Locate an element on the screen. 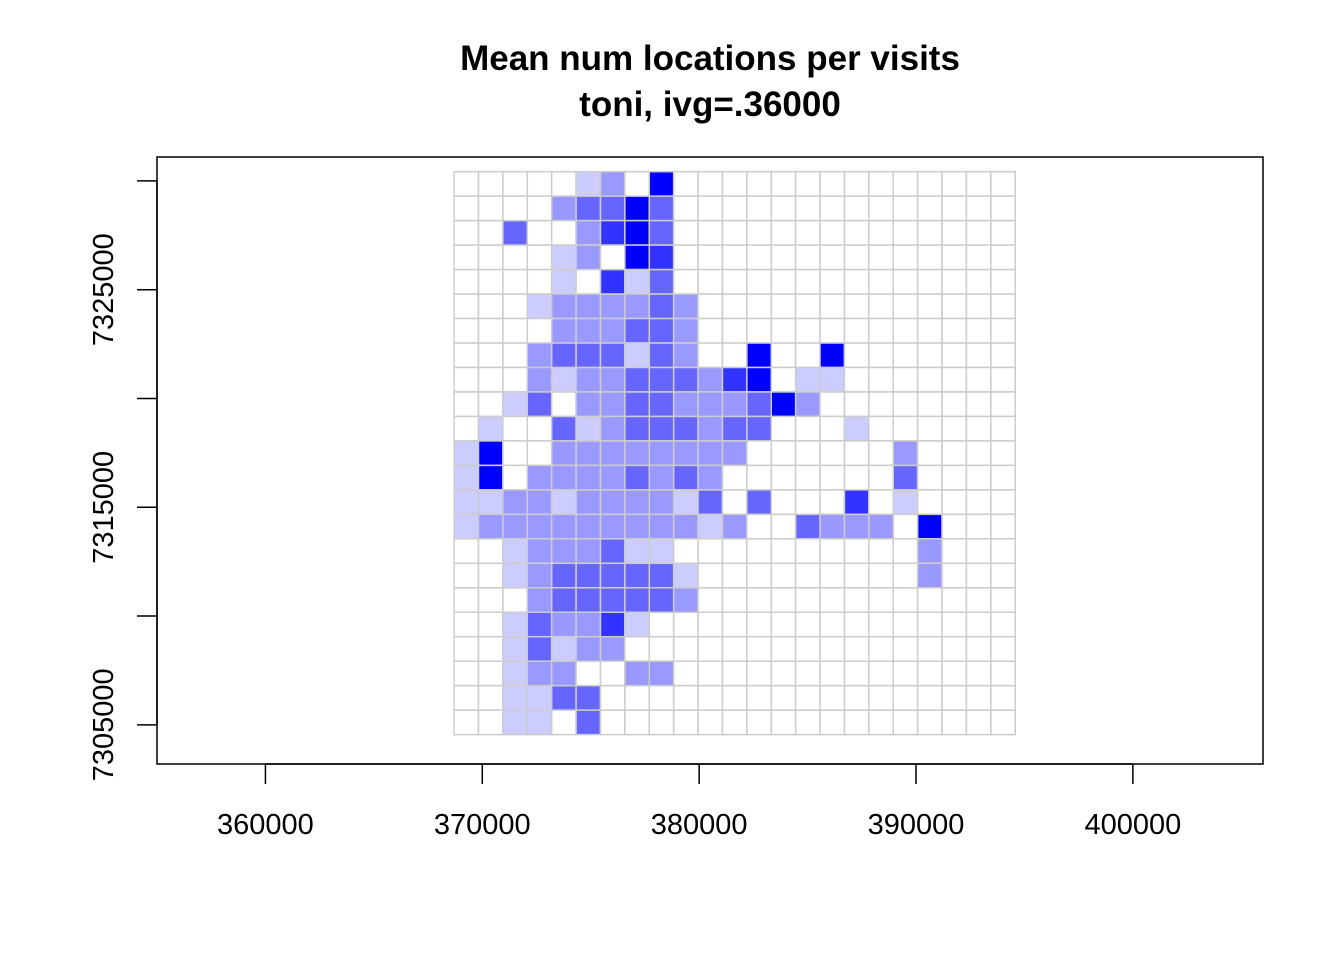  y-tick-label: 7315000 is located at coordinates (104, 507).